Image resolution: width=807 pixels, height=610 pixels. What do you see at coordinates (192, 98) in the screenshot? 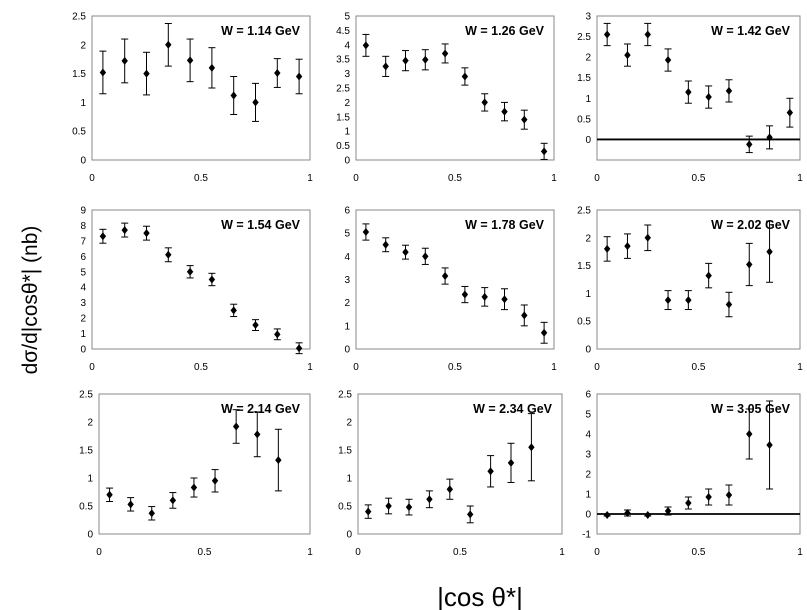
I see `panel-1: 0 0.5 1 1.5 2 2.5 0 0.5 1 W = 1.14 GeV` at bounding box center [192, 98].